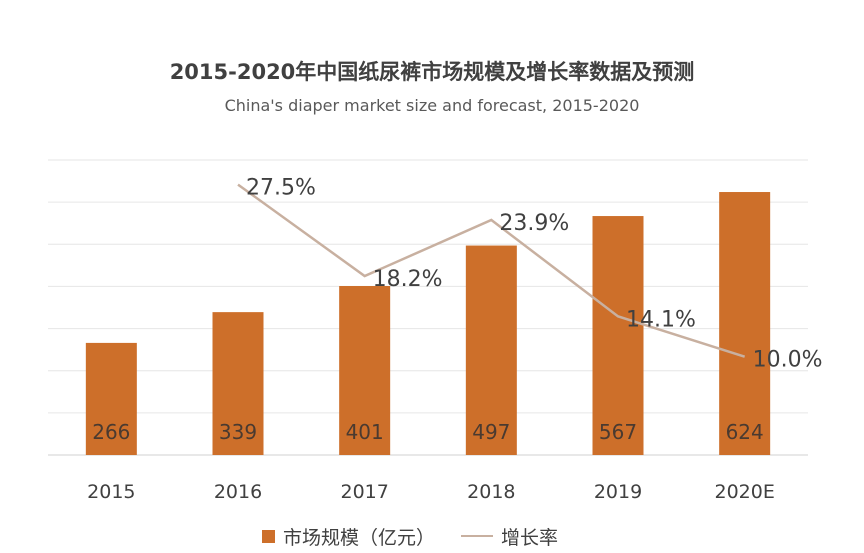  What do you see at coordinates (745, 432) in the screenshot?
I see `bar-value-label: 624` at bounding box center [745, 432].